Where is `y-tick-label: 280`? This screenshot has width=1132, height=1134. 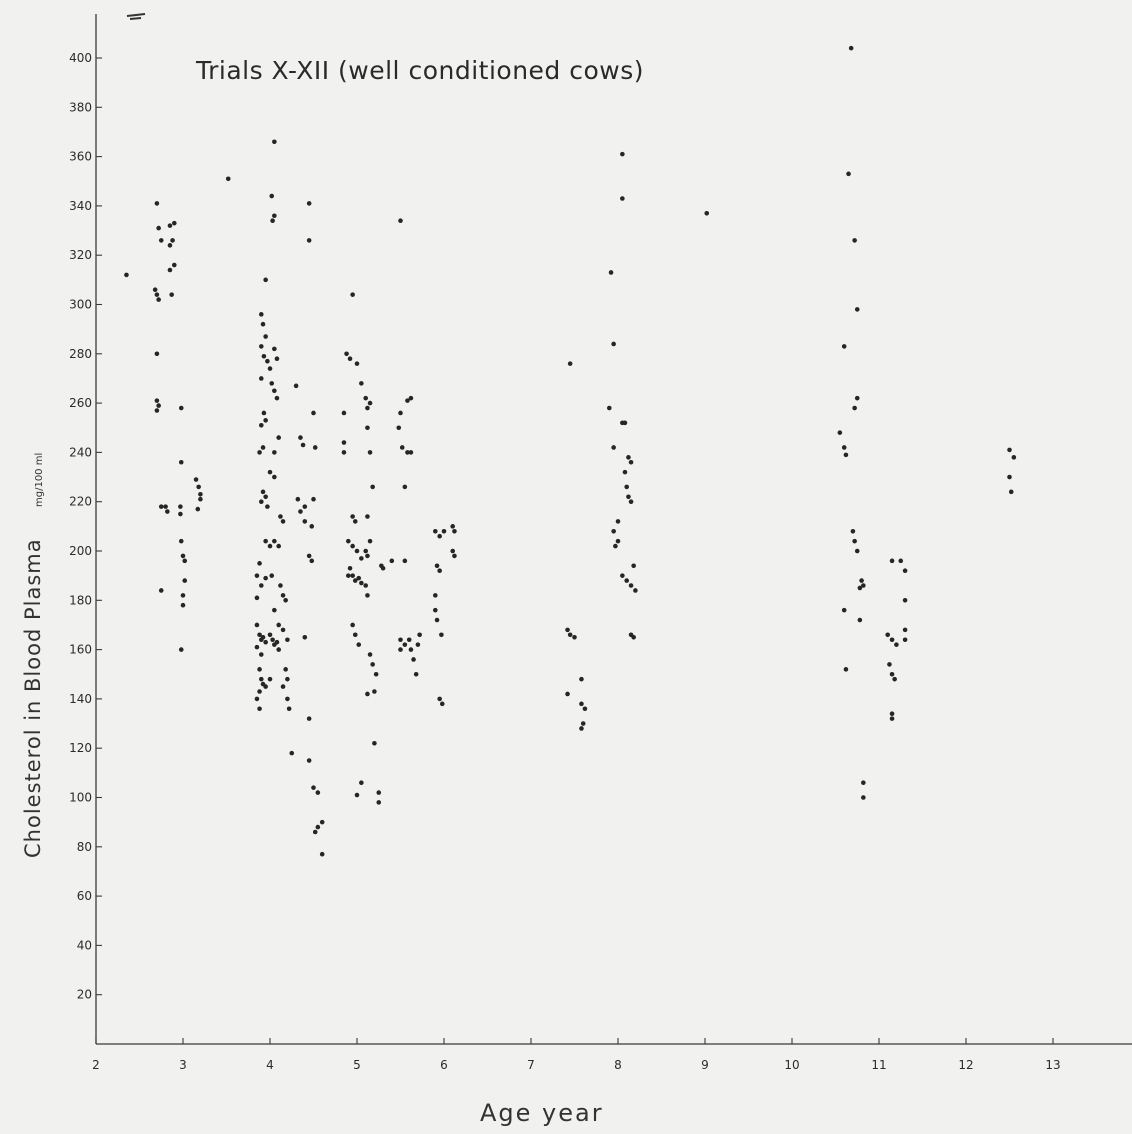 y-tick-label: 280 is located at coordinates (80, 354).